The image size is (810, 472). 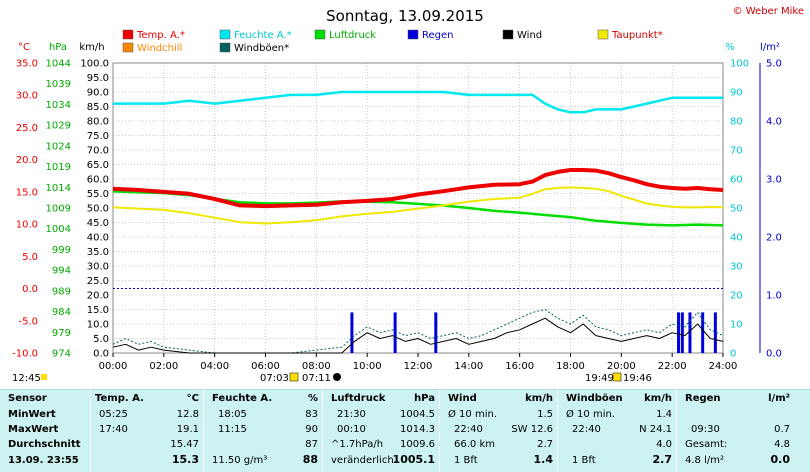 I want to click on stats-header-temp: Temp. A., so click(x=119, y=398).